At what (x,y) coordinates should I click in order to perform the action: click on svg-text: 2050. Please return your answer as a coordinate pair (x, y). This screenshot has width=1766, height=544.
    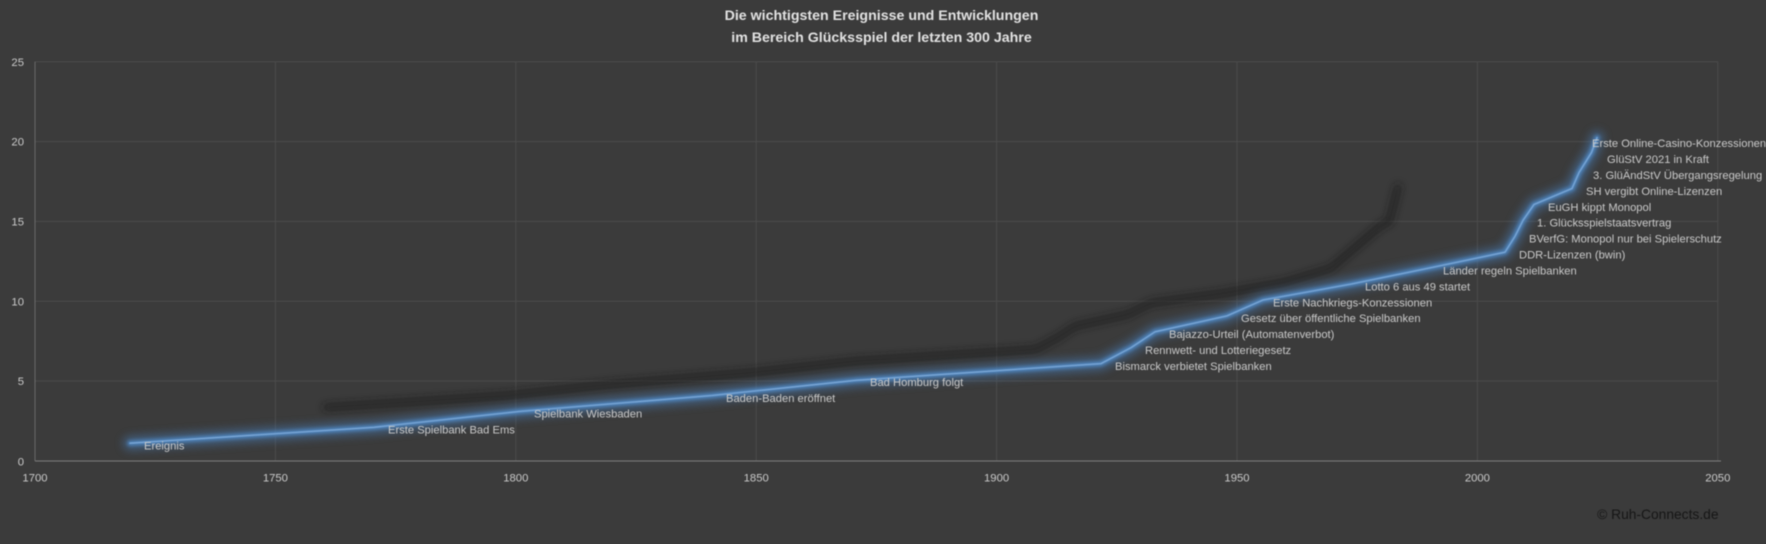
    Looking at the image, I should click on (1717, 478).